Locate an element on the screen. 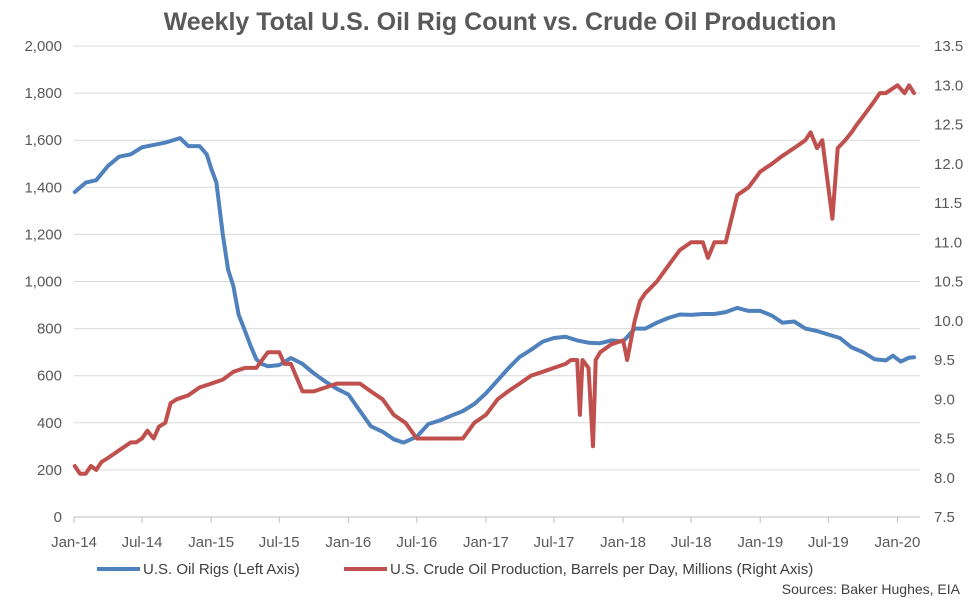  x-tick-label: Jul-18 is located at coordinates (691, 542).